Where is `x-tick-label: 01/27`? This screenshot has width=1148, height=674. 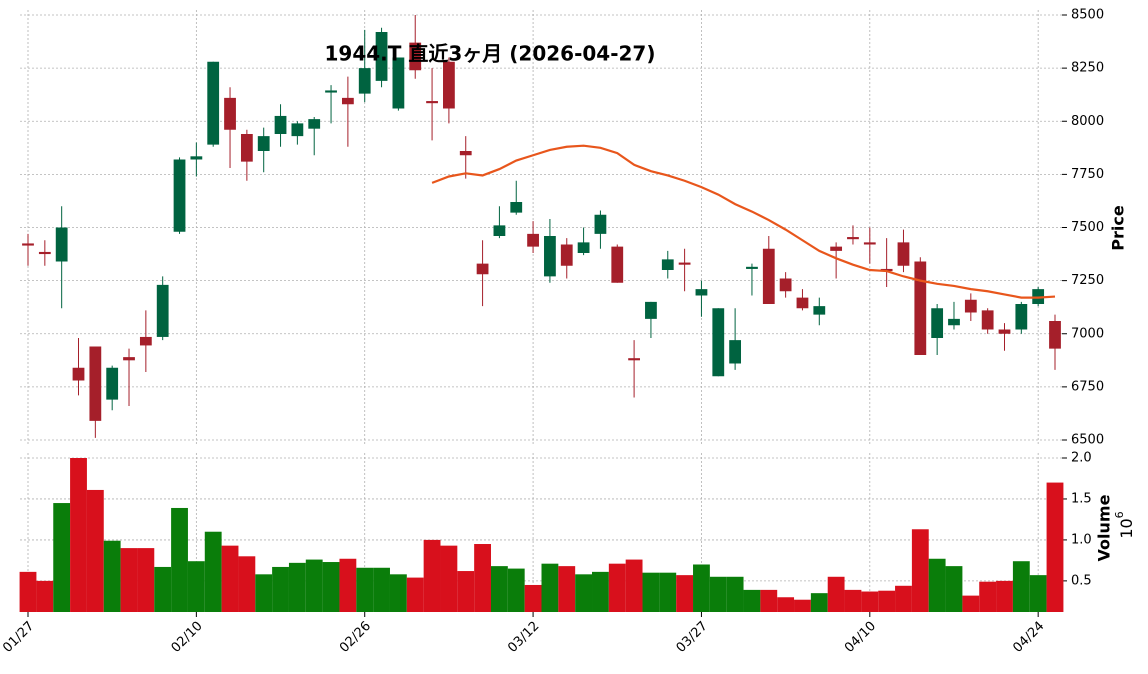 x-tick-label: 01/27 is located at coordinates (18, 637).